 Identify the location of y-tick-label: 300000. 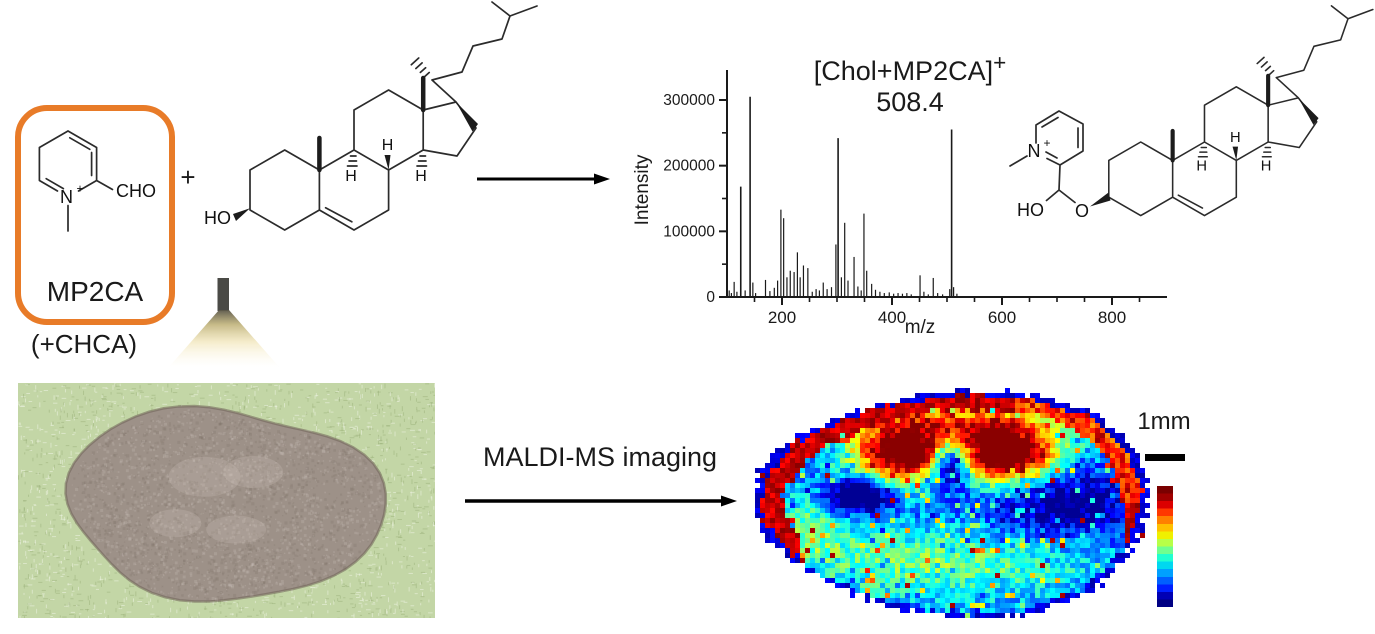
(689, 100).